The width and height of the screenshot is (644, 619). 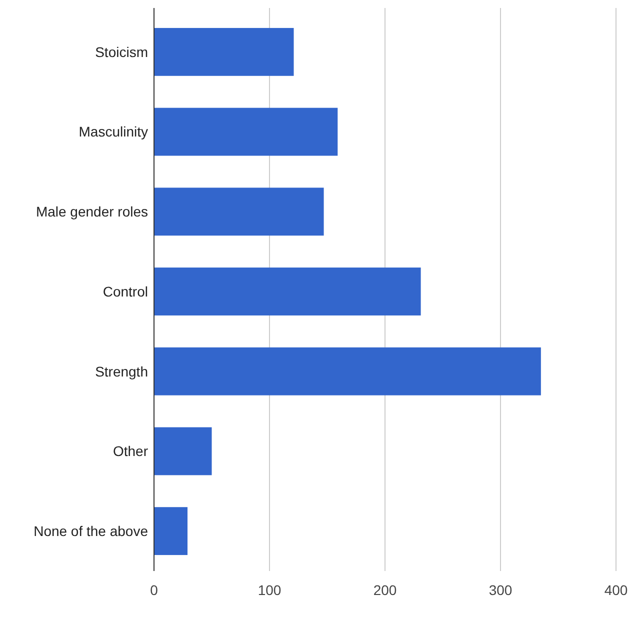 What do you see at coordinates (91, 530) in the screenshot?
I see `y-tick-label: None of the above` at bounding box center [91, 530].